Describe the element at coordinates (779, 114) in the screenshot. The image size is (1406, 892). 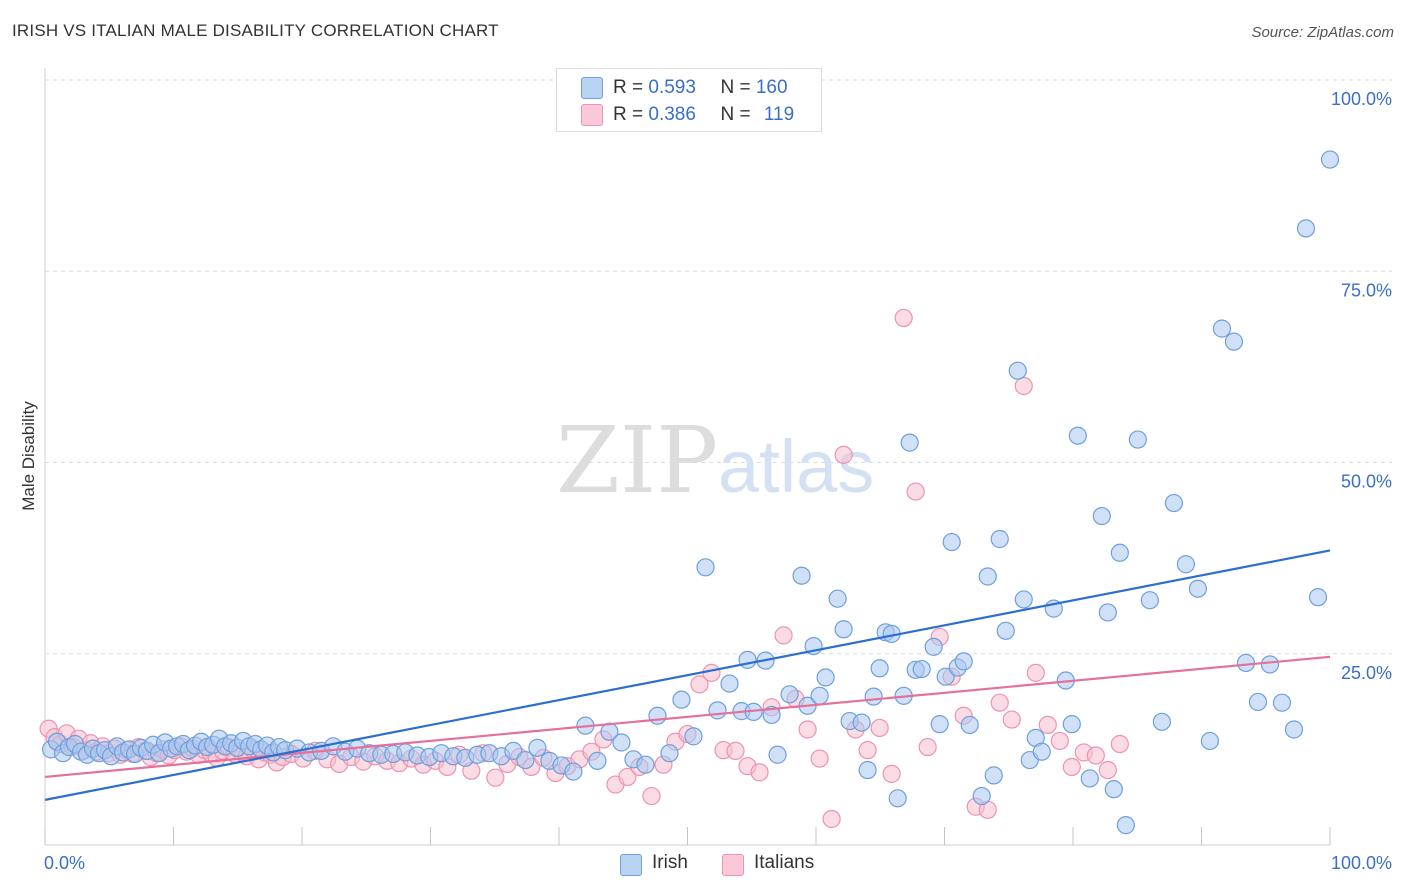
I see `legend-n-value: 119` at that location.